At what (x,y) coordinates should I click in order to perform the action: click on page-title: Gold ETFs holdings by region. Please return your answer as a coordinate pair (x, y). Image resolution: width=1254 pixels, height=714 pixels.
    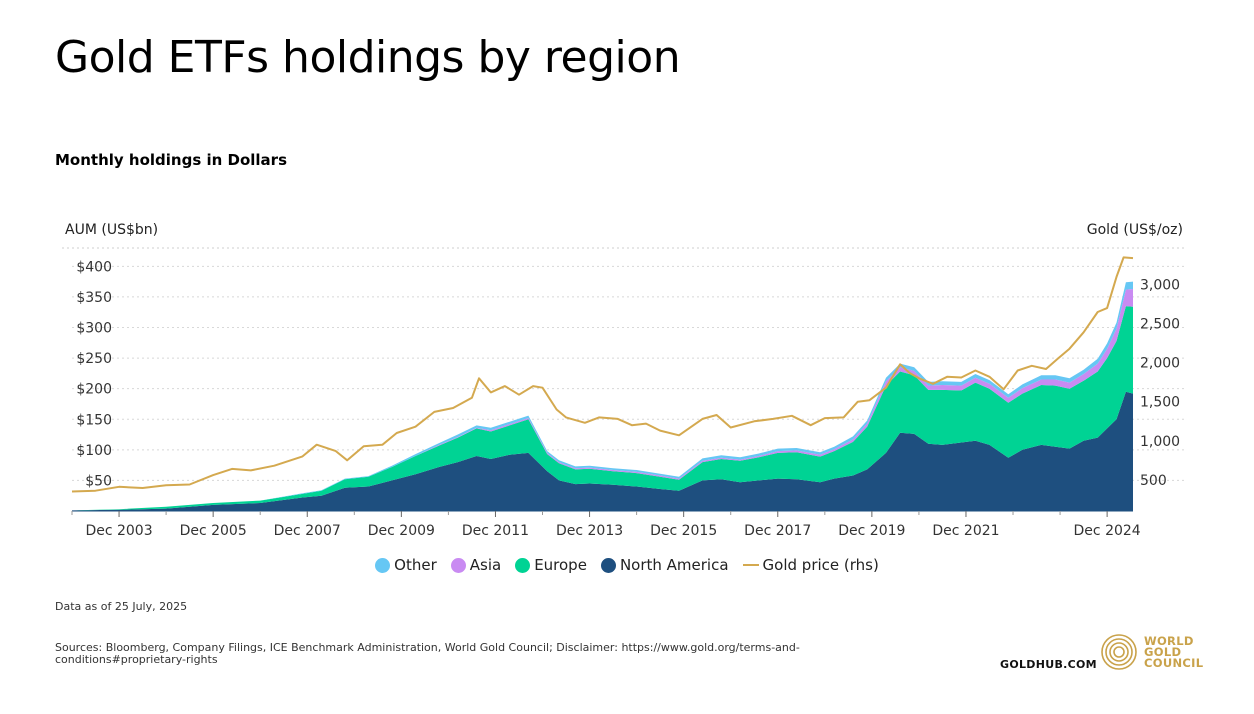
    Looking at the image, I should click on (368, 57).